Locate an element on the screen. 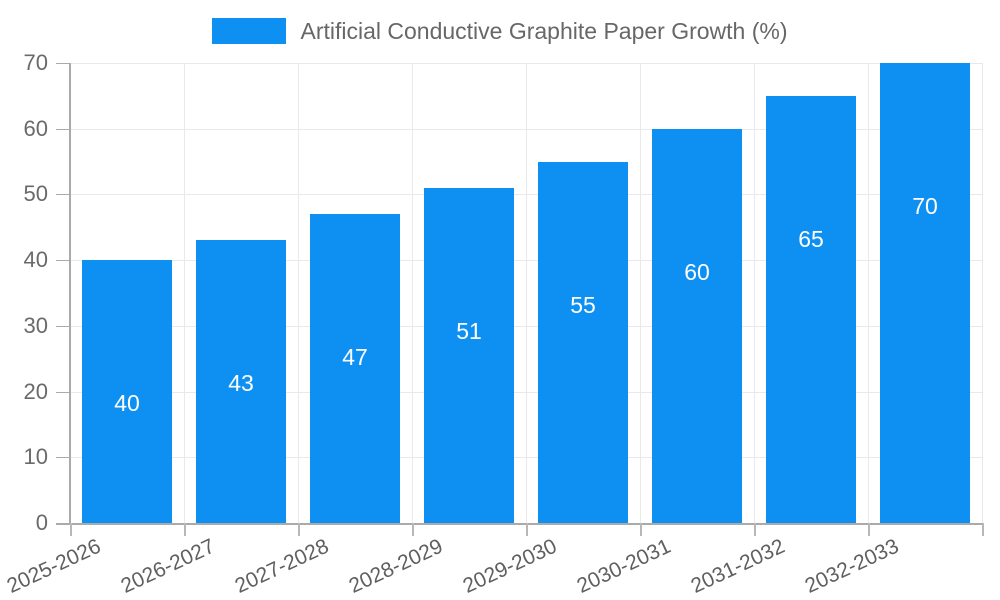  bar: 51 is located at coordinates (469, 355).